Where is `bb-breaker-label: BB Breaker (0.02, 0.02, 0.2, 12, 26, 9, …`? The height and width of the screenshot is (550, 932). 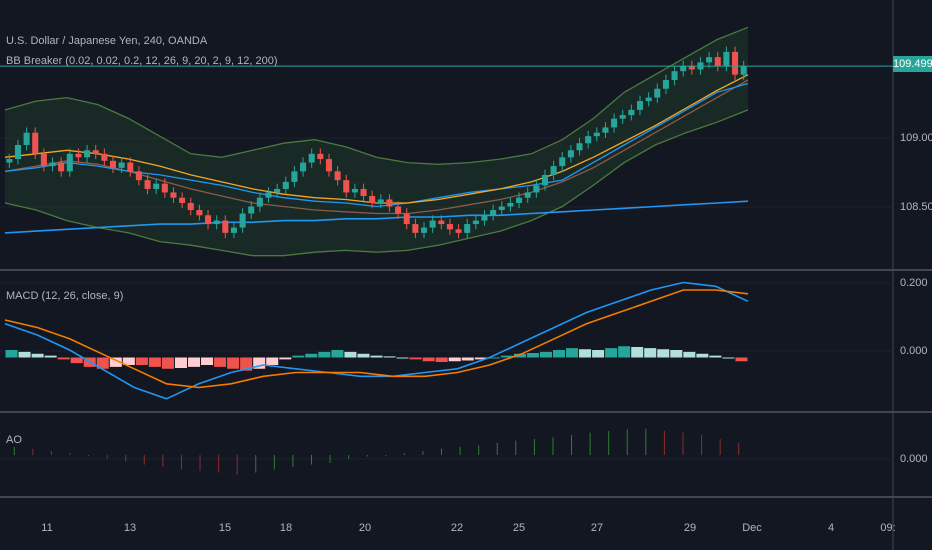
bb-breaker-label: BB Breaker (0.02, 0.02, 0.2, 12, 26, 9, … is located at coordinates (142, 61).